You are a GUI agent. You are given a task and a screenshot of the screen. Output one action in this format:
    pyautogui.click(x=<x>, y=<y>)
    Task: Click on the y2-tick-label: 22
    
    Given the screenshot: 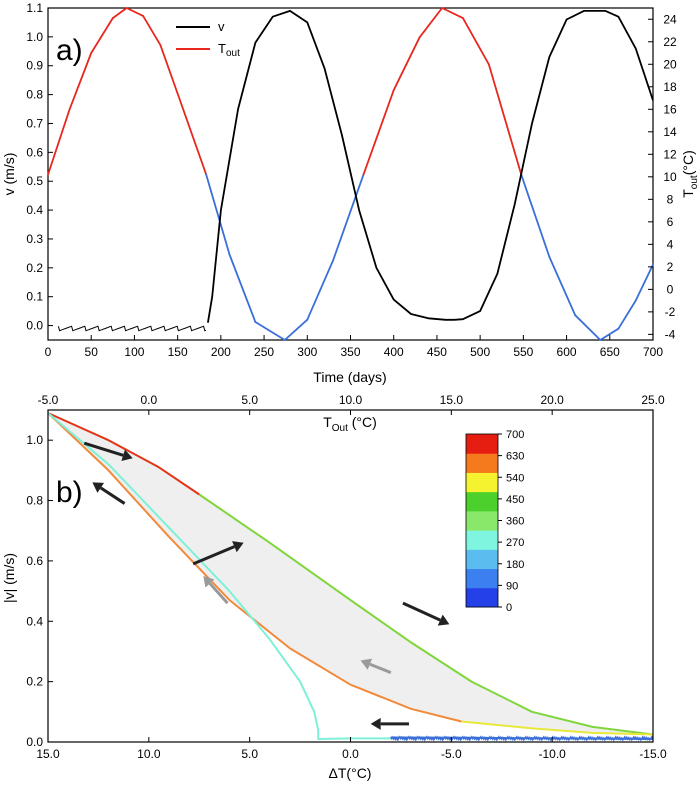 What is the action you would take?
    pyautogui.click(x=670, y=42)
    